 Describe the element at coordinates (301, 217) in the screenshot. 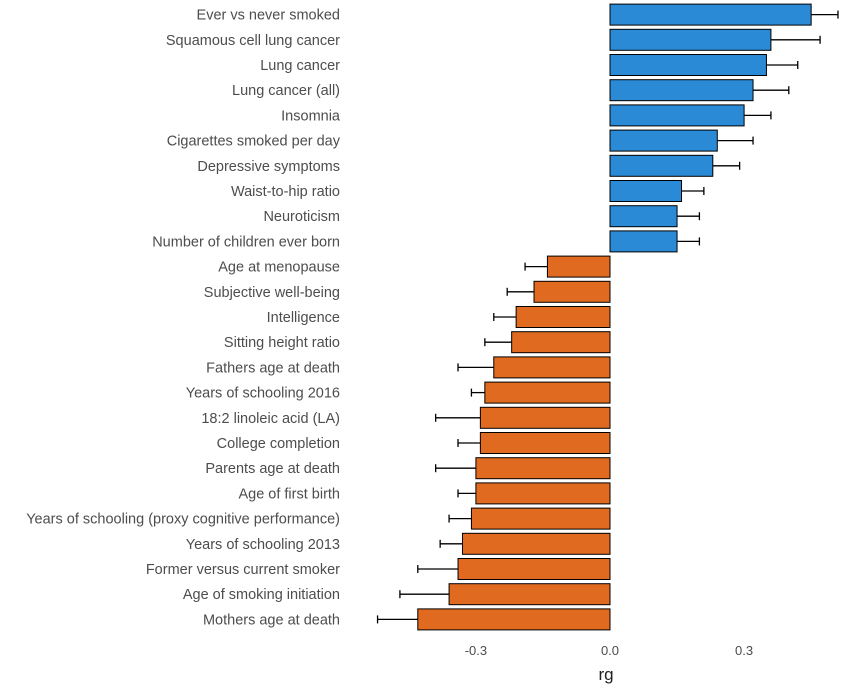

I see `category-label-8: Neuroticism` at that location.